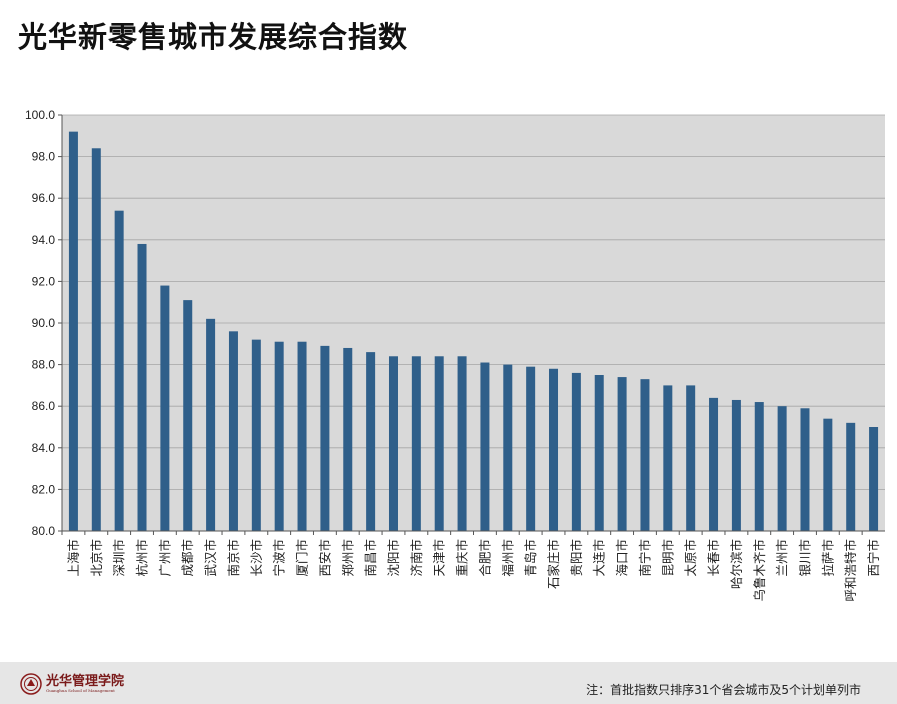 The height and width of the screenshot is (704, 897). I want to click on y-tick-label: 98.0, so click(44, 157).